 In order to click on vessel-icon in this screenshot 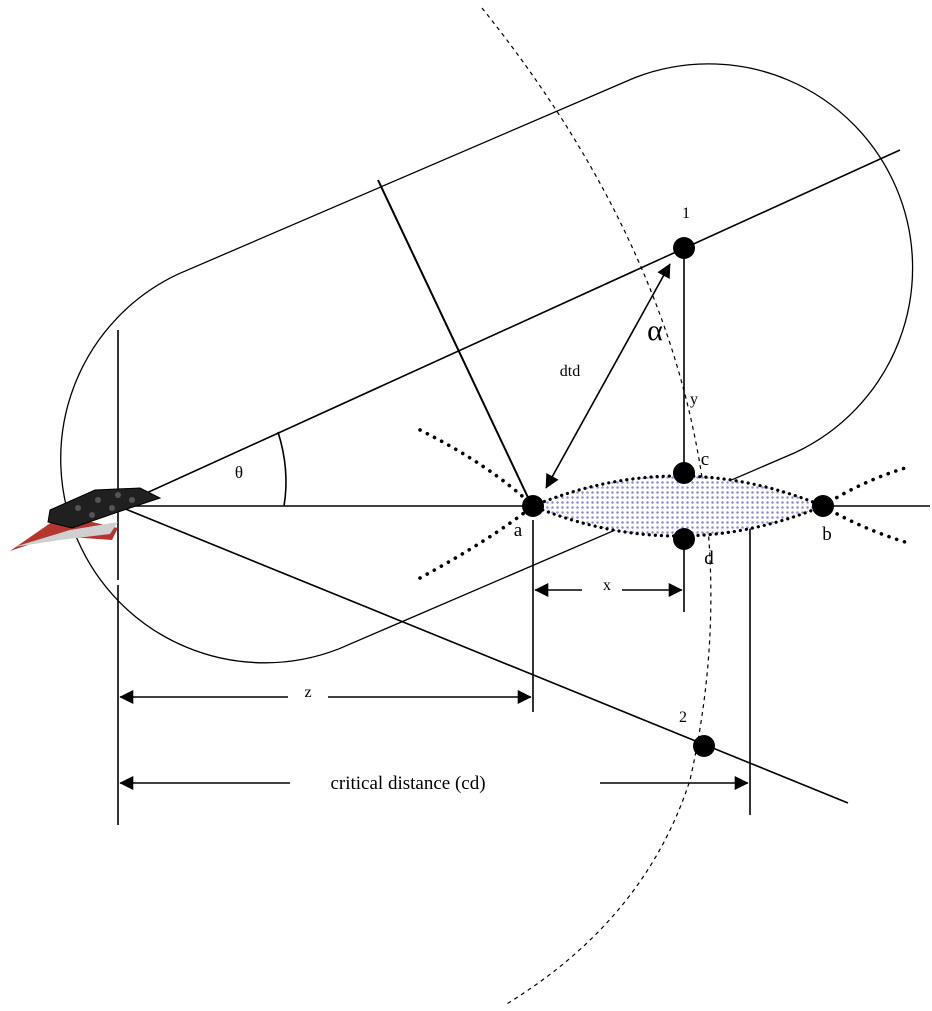, I will do `click(86, 519)`.